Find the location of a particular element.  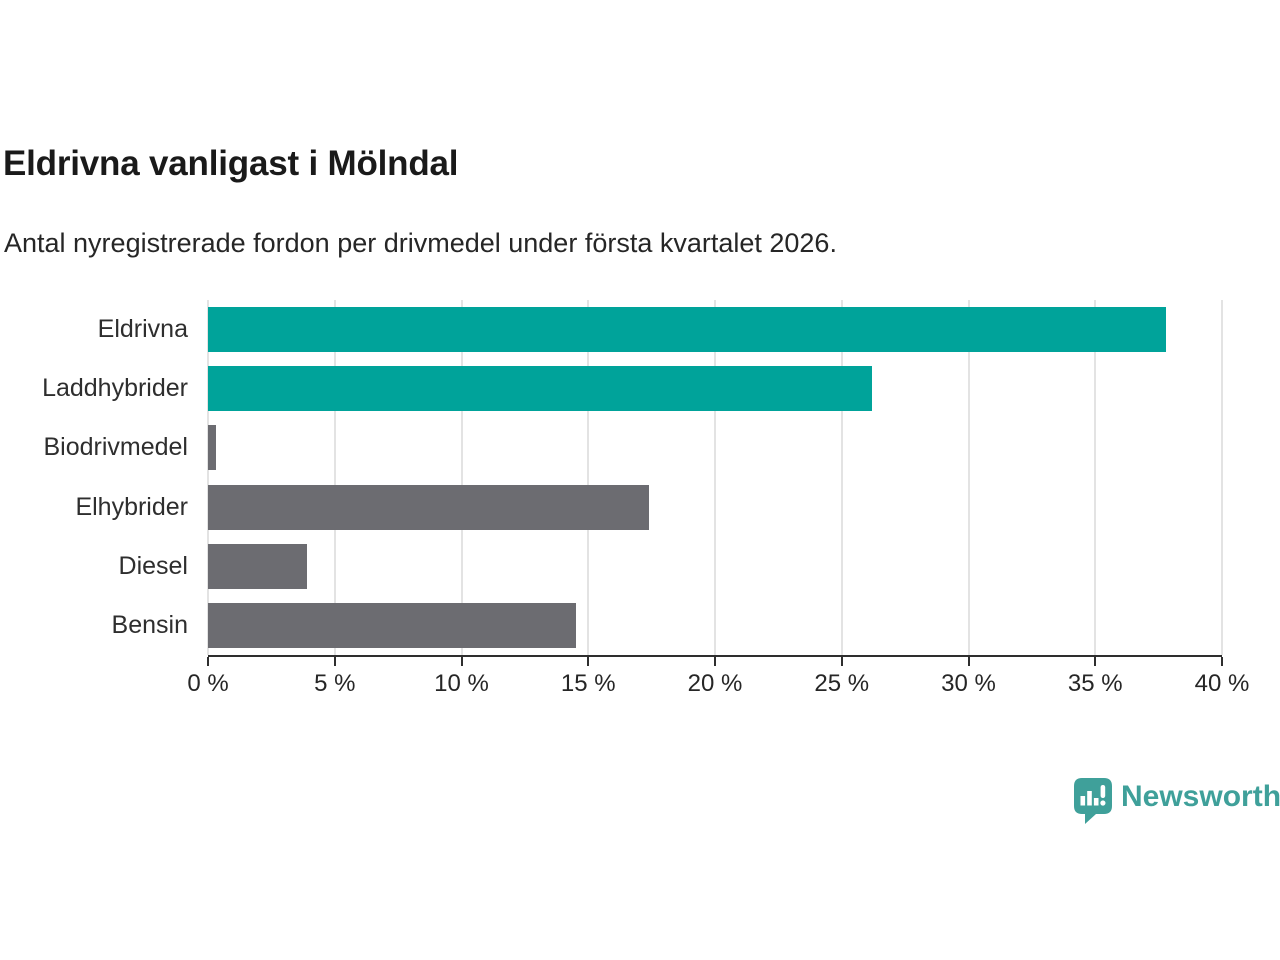

x-tick-label: 35 % is located at coordinates (1095, 683).